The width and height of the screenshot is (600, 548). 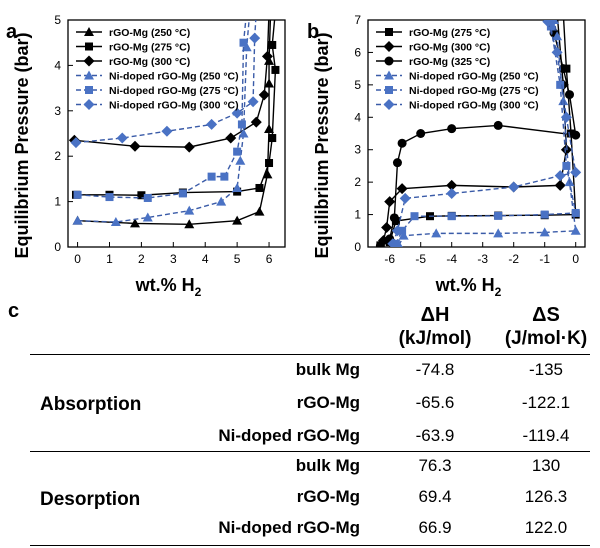 What do you see at coordinates (57, 247) in the screenshot?
I see `y-tick-label-a: 0` at bounding box center [57, 247].